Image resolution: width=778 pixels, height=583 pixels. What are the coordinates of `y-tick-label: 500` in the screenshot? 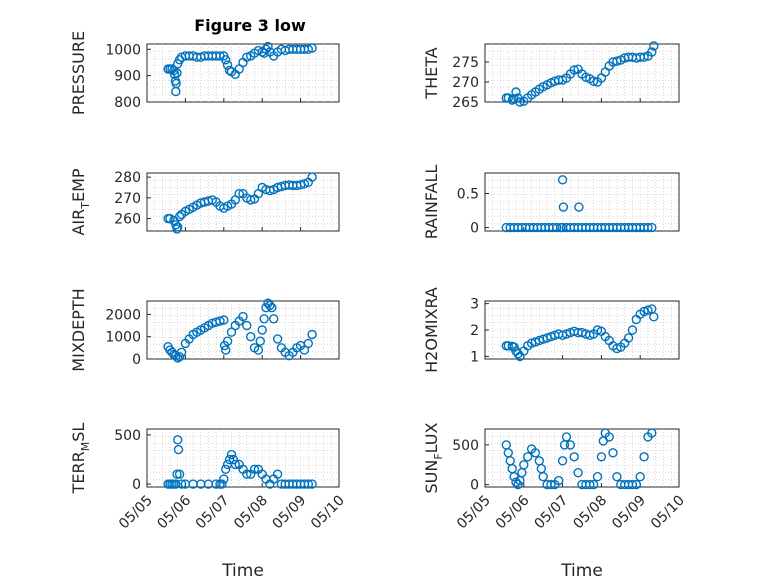 It's located at (127, 436).